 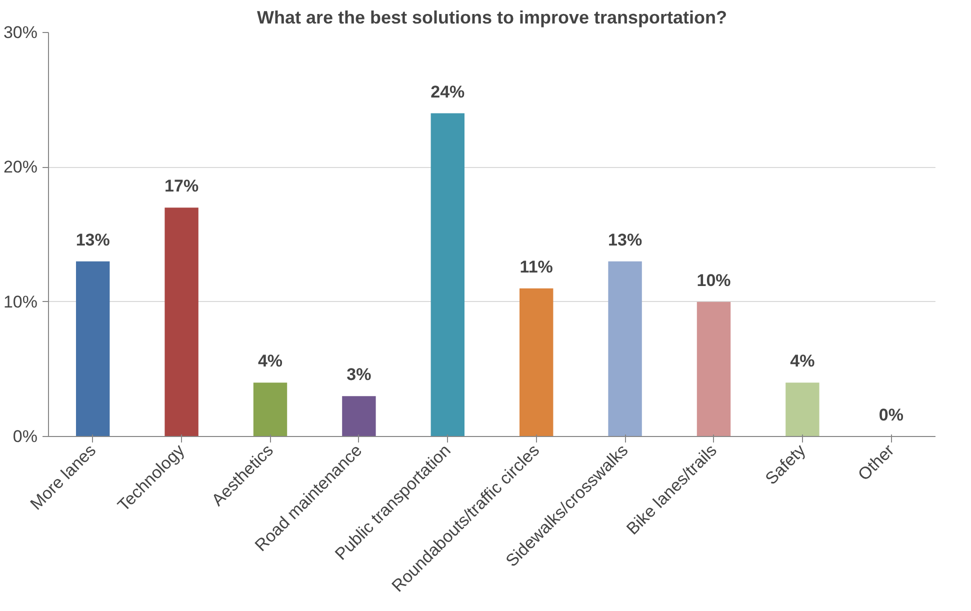 I want to click on chart-title: What are the best solutions to improve transportation?, so click(x=492, y=18).